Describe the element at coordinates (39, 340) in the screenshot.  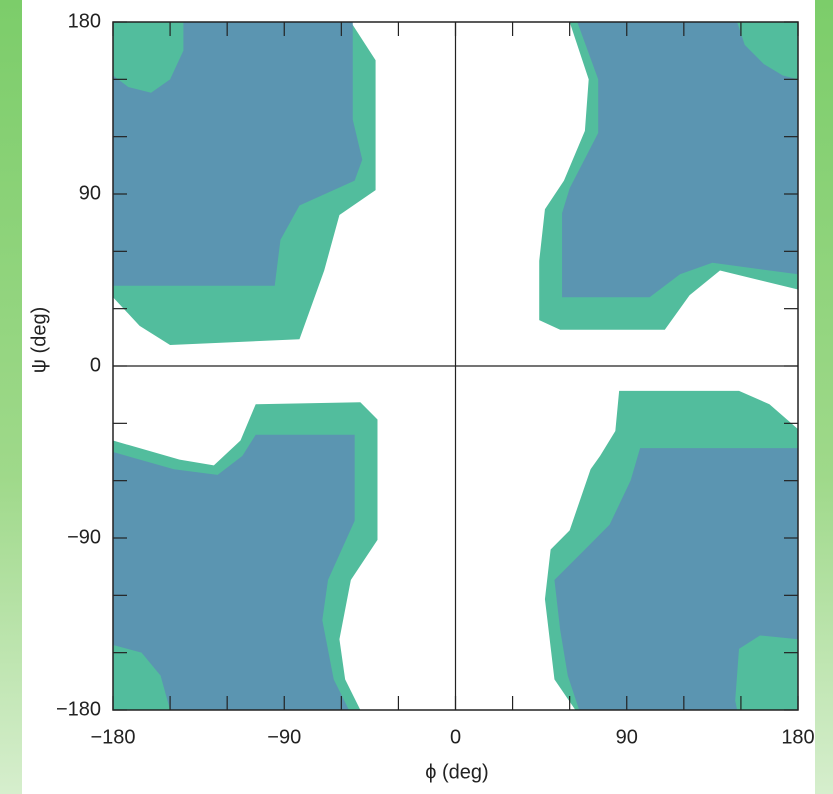
I see `y-axis-label: ψ (deg)` at that location.